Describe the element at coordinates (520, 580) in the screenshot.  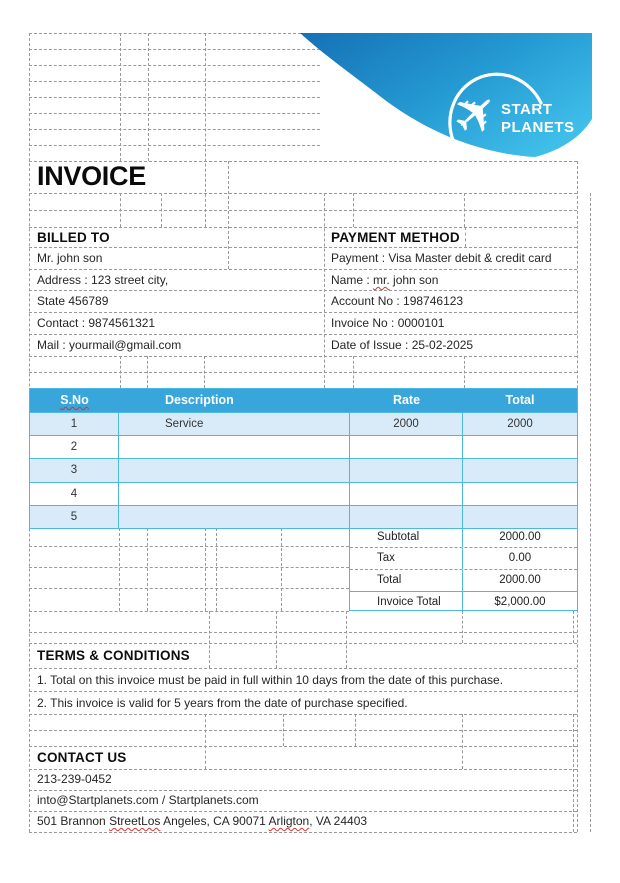
I see `total-value: 2000.00` at that location.